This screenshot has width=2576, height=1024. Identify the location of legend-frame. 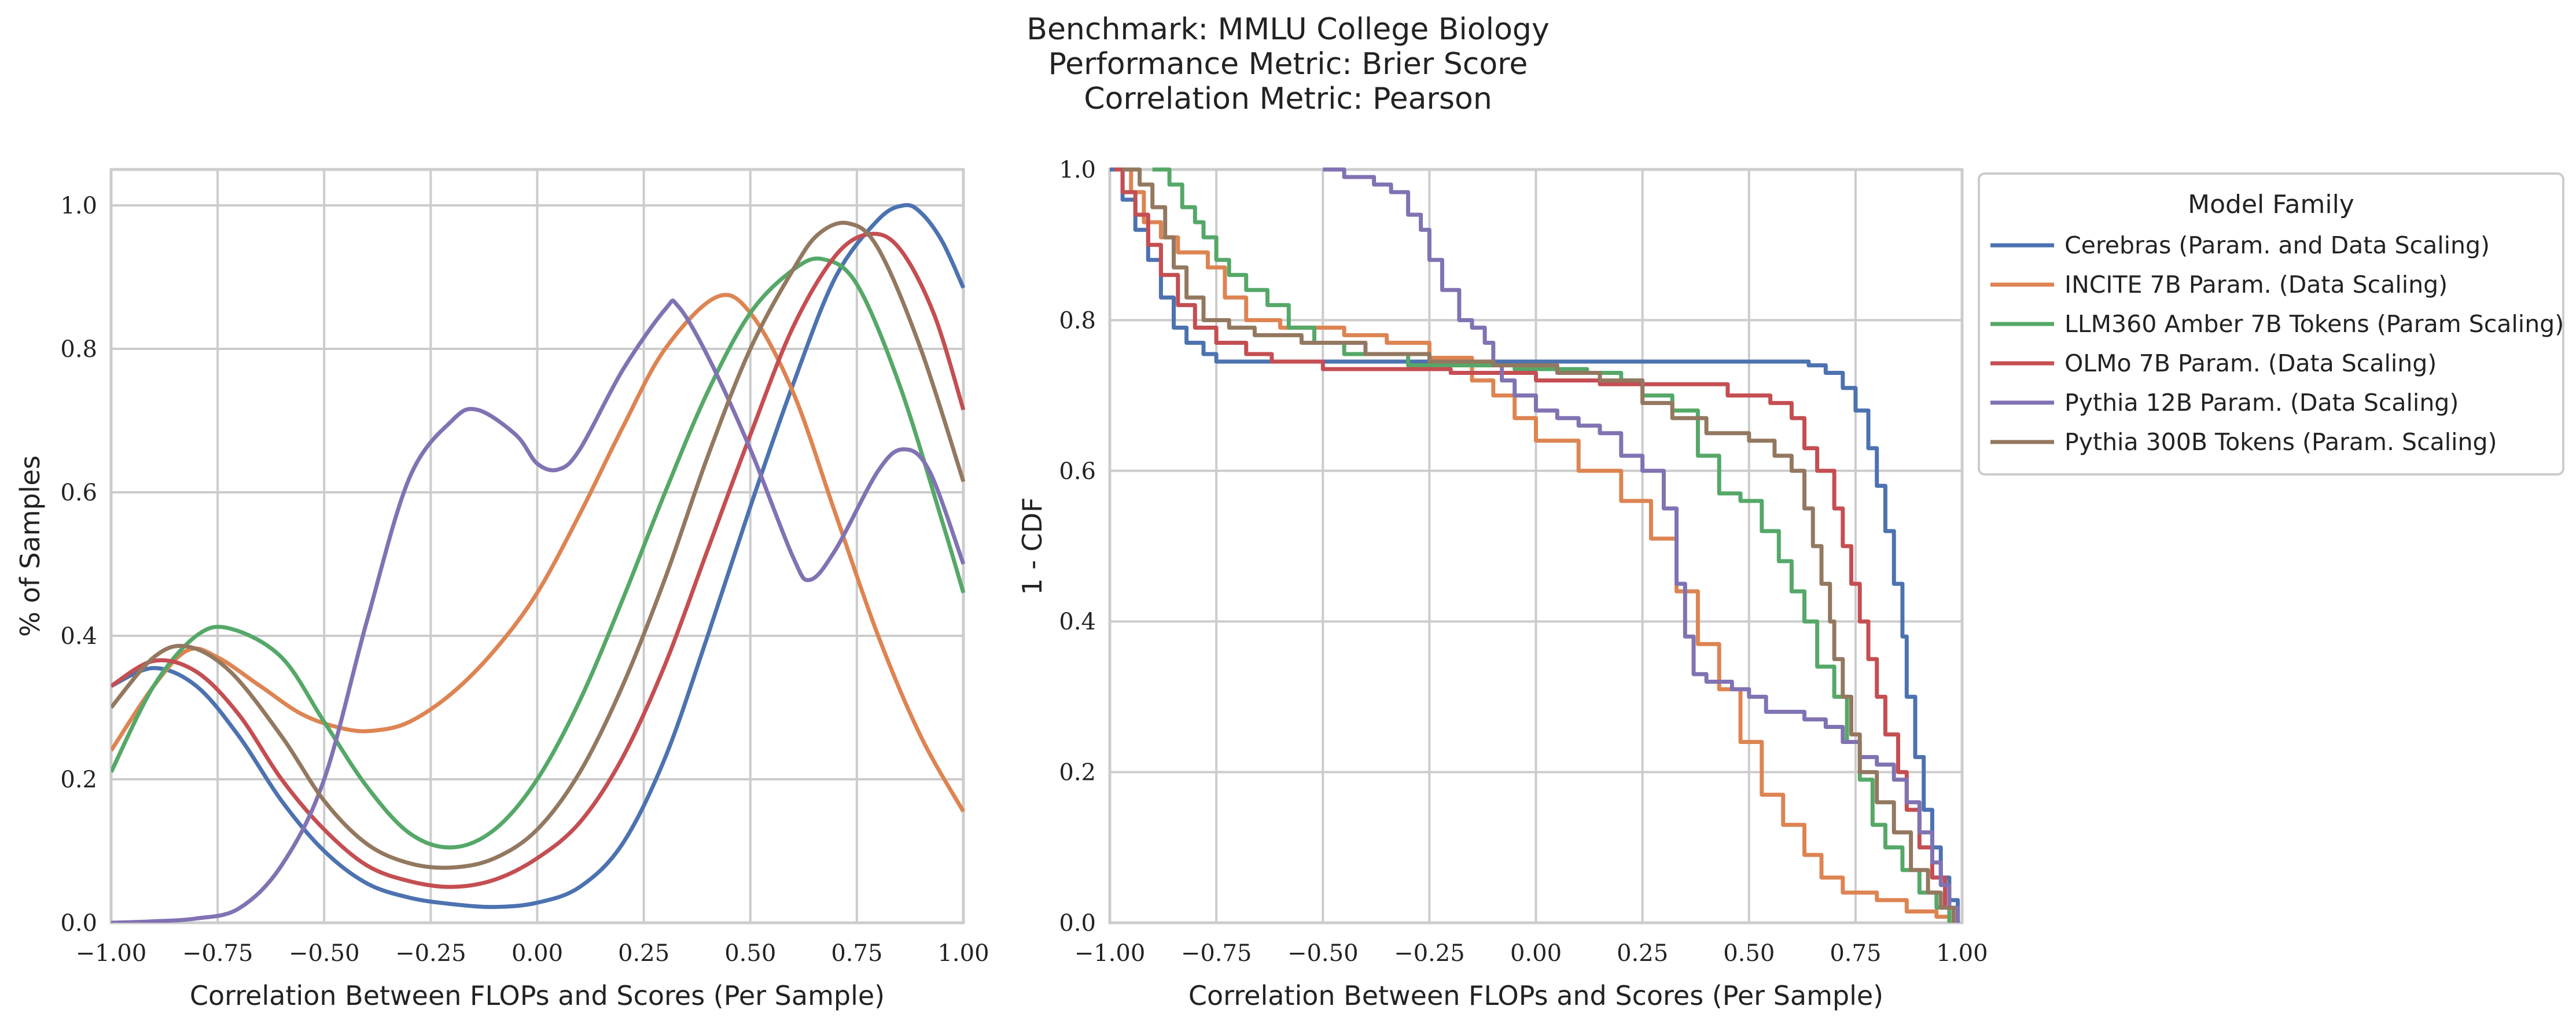
(2271, 324).